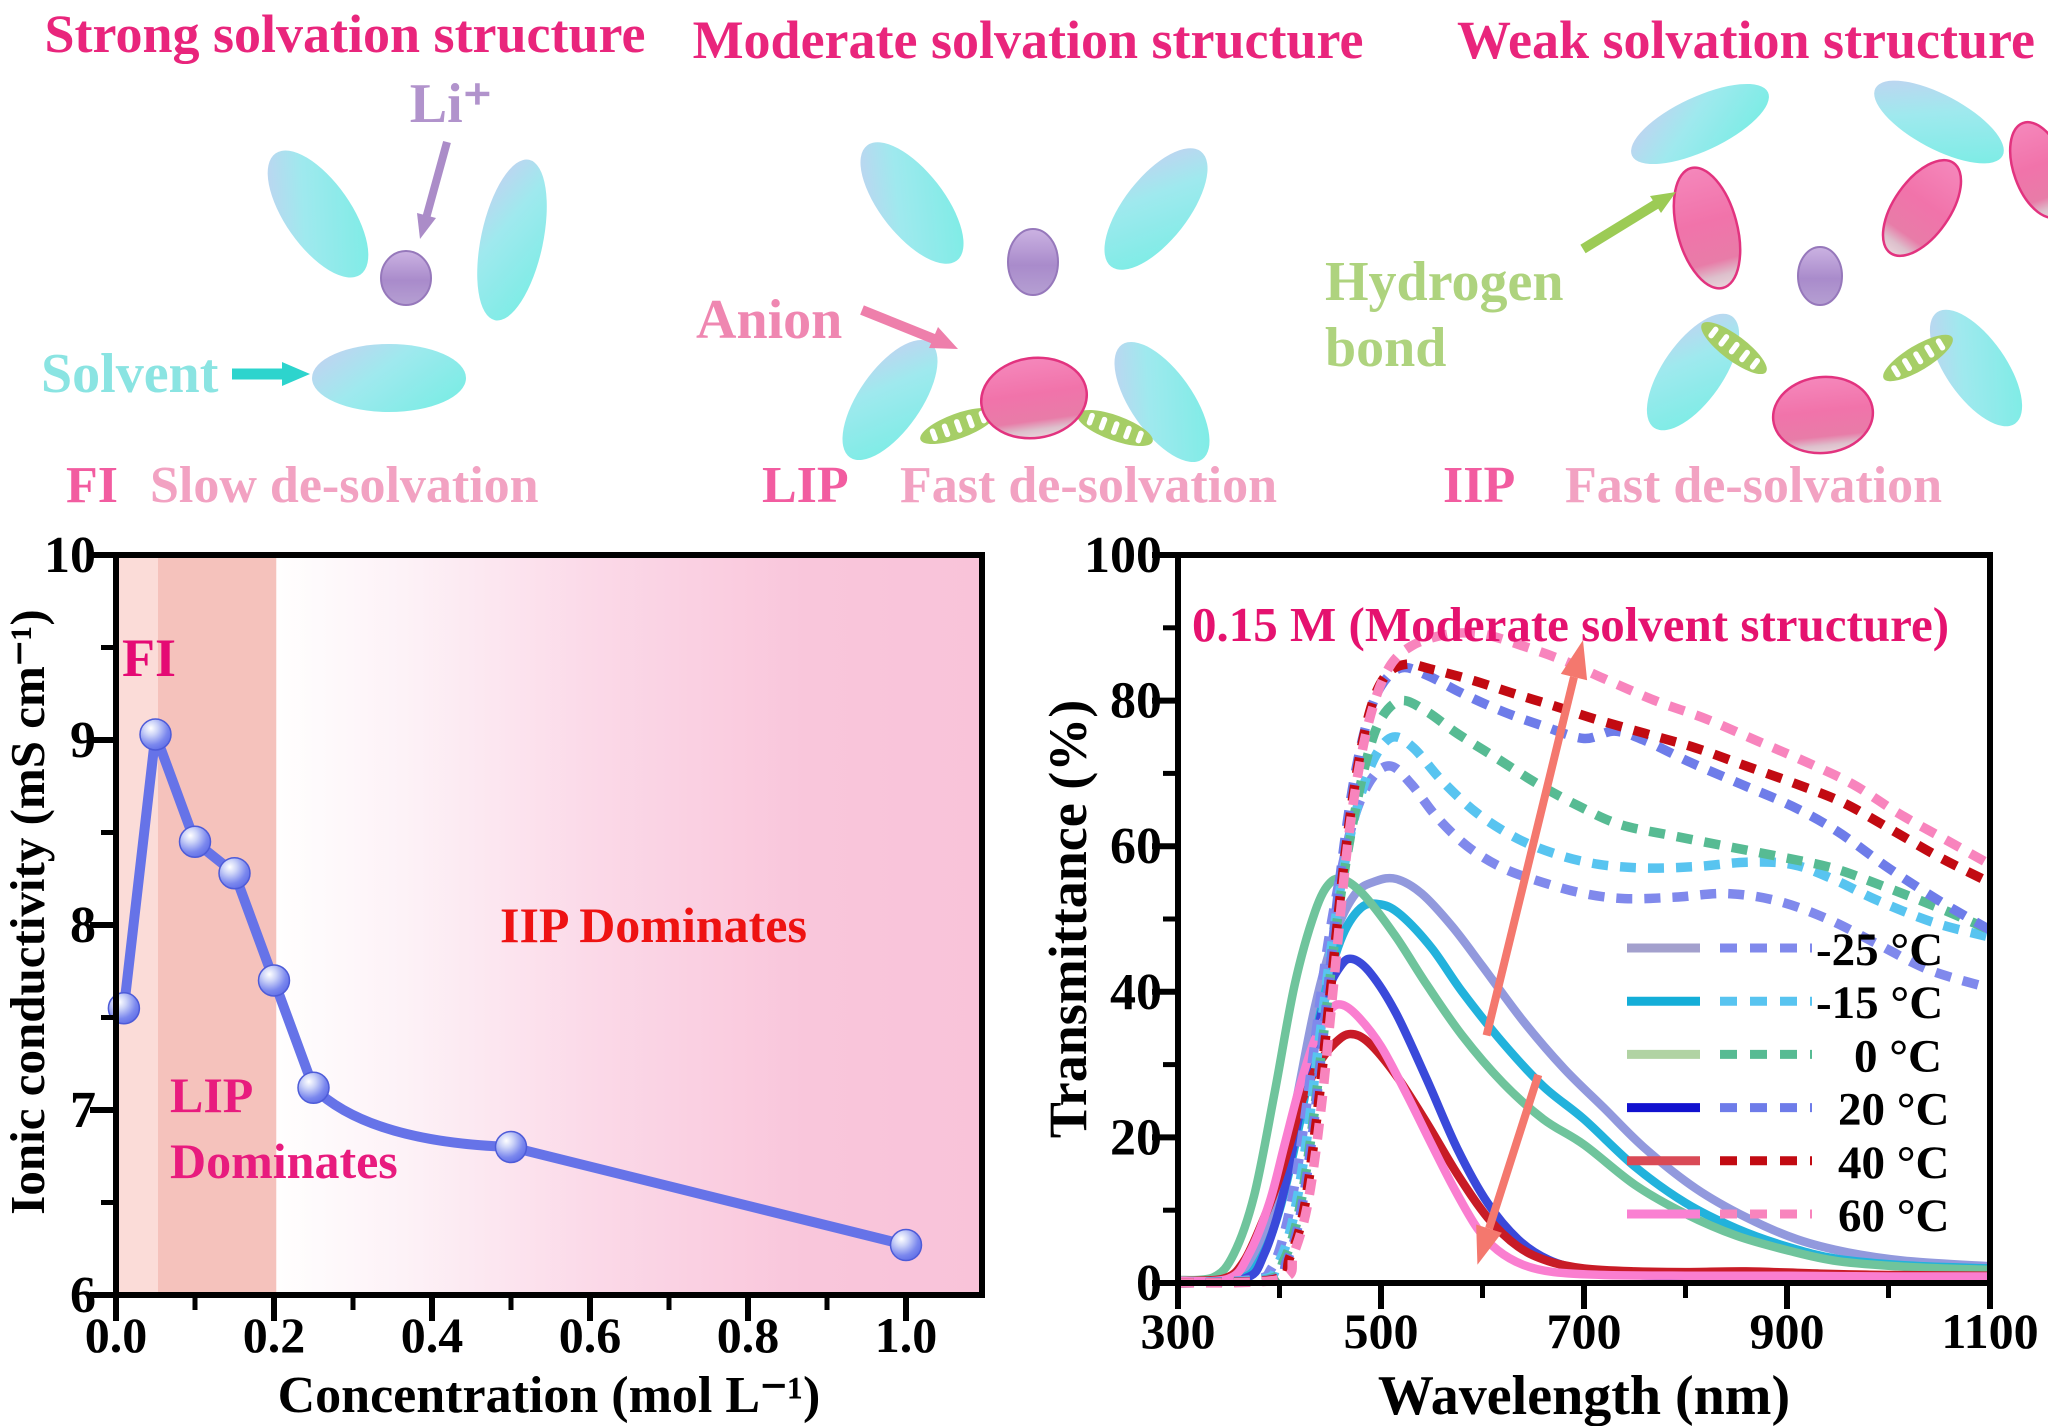 This screenshot has height=1426, width=2048. What do you see at coordinates (1381, 1331) in the screenshot?
I see `x-tick-label: 500` at bounding box center [1381, 1331].